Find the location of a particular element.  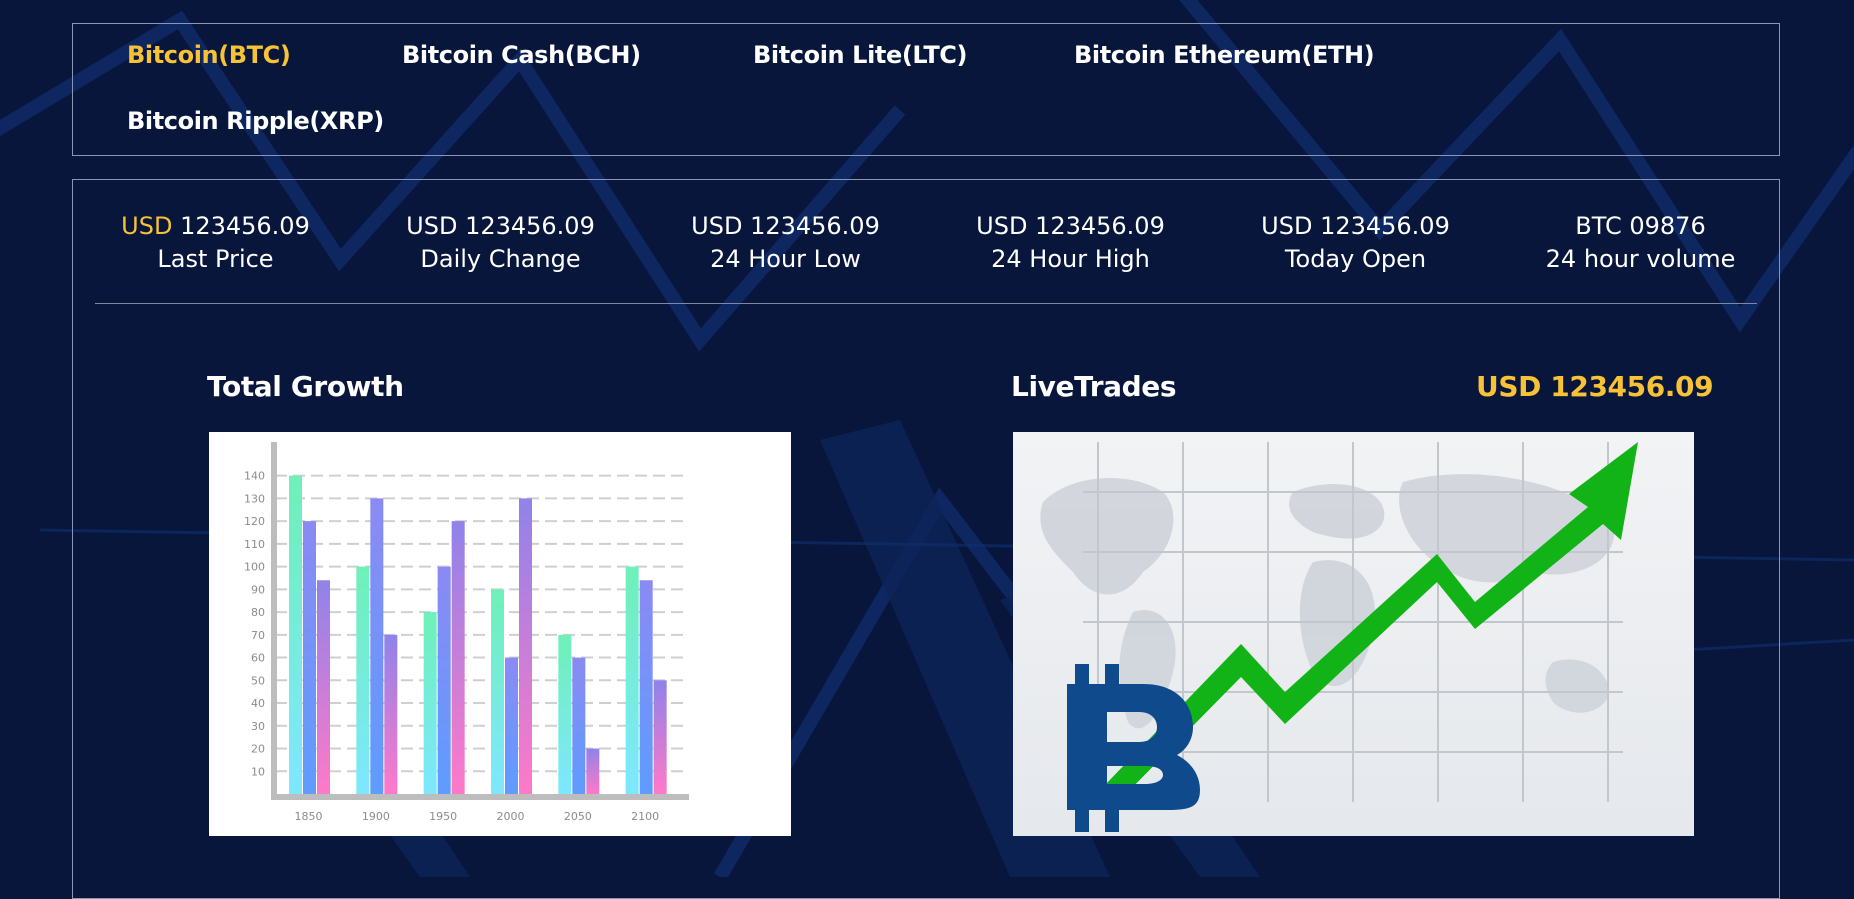

stat-24h-volume: BTC 09876 24 hour volume is located at coordinates (1640, 243).